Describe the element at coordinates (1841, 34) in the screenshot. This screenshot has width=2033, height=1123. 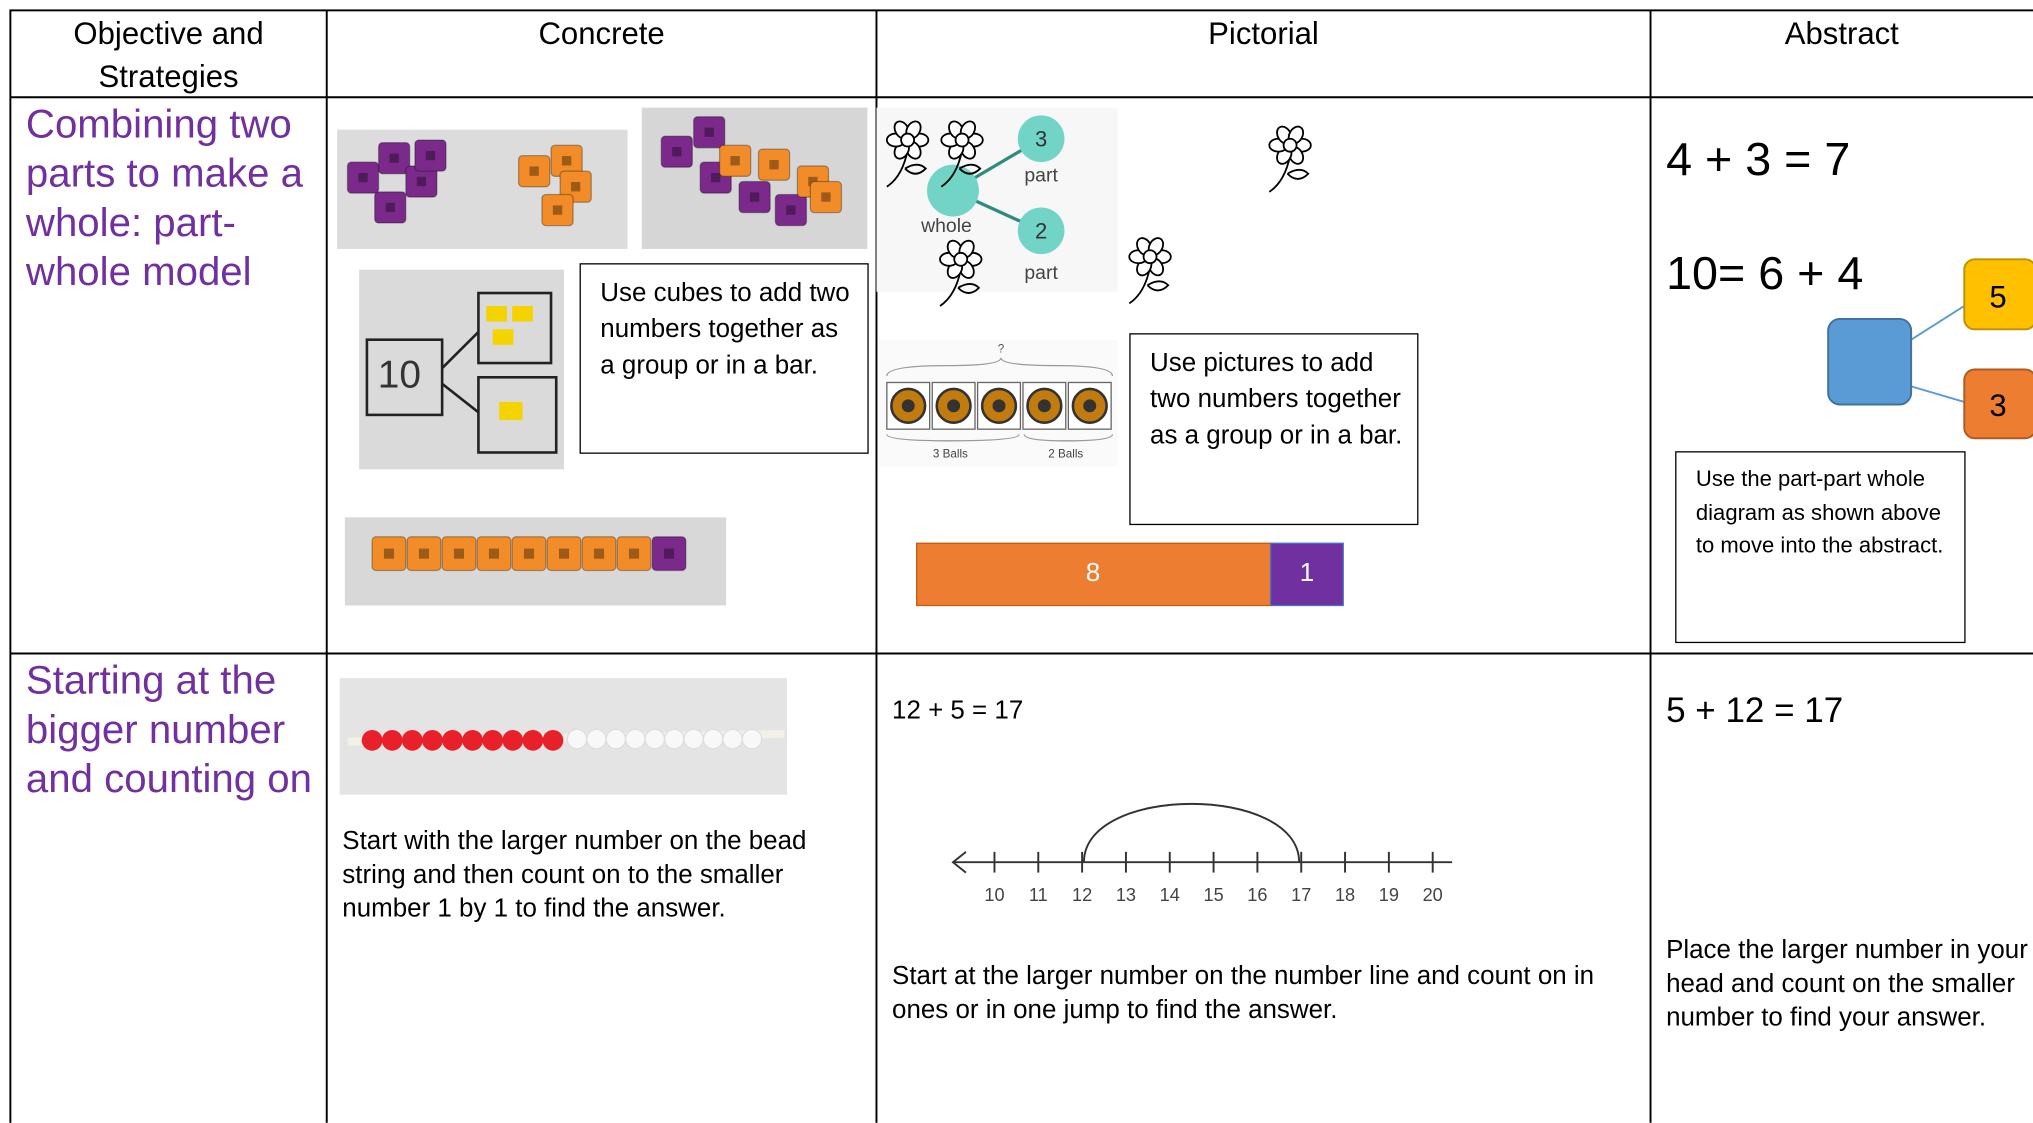
I see `header-cell: Abstract` at that location.